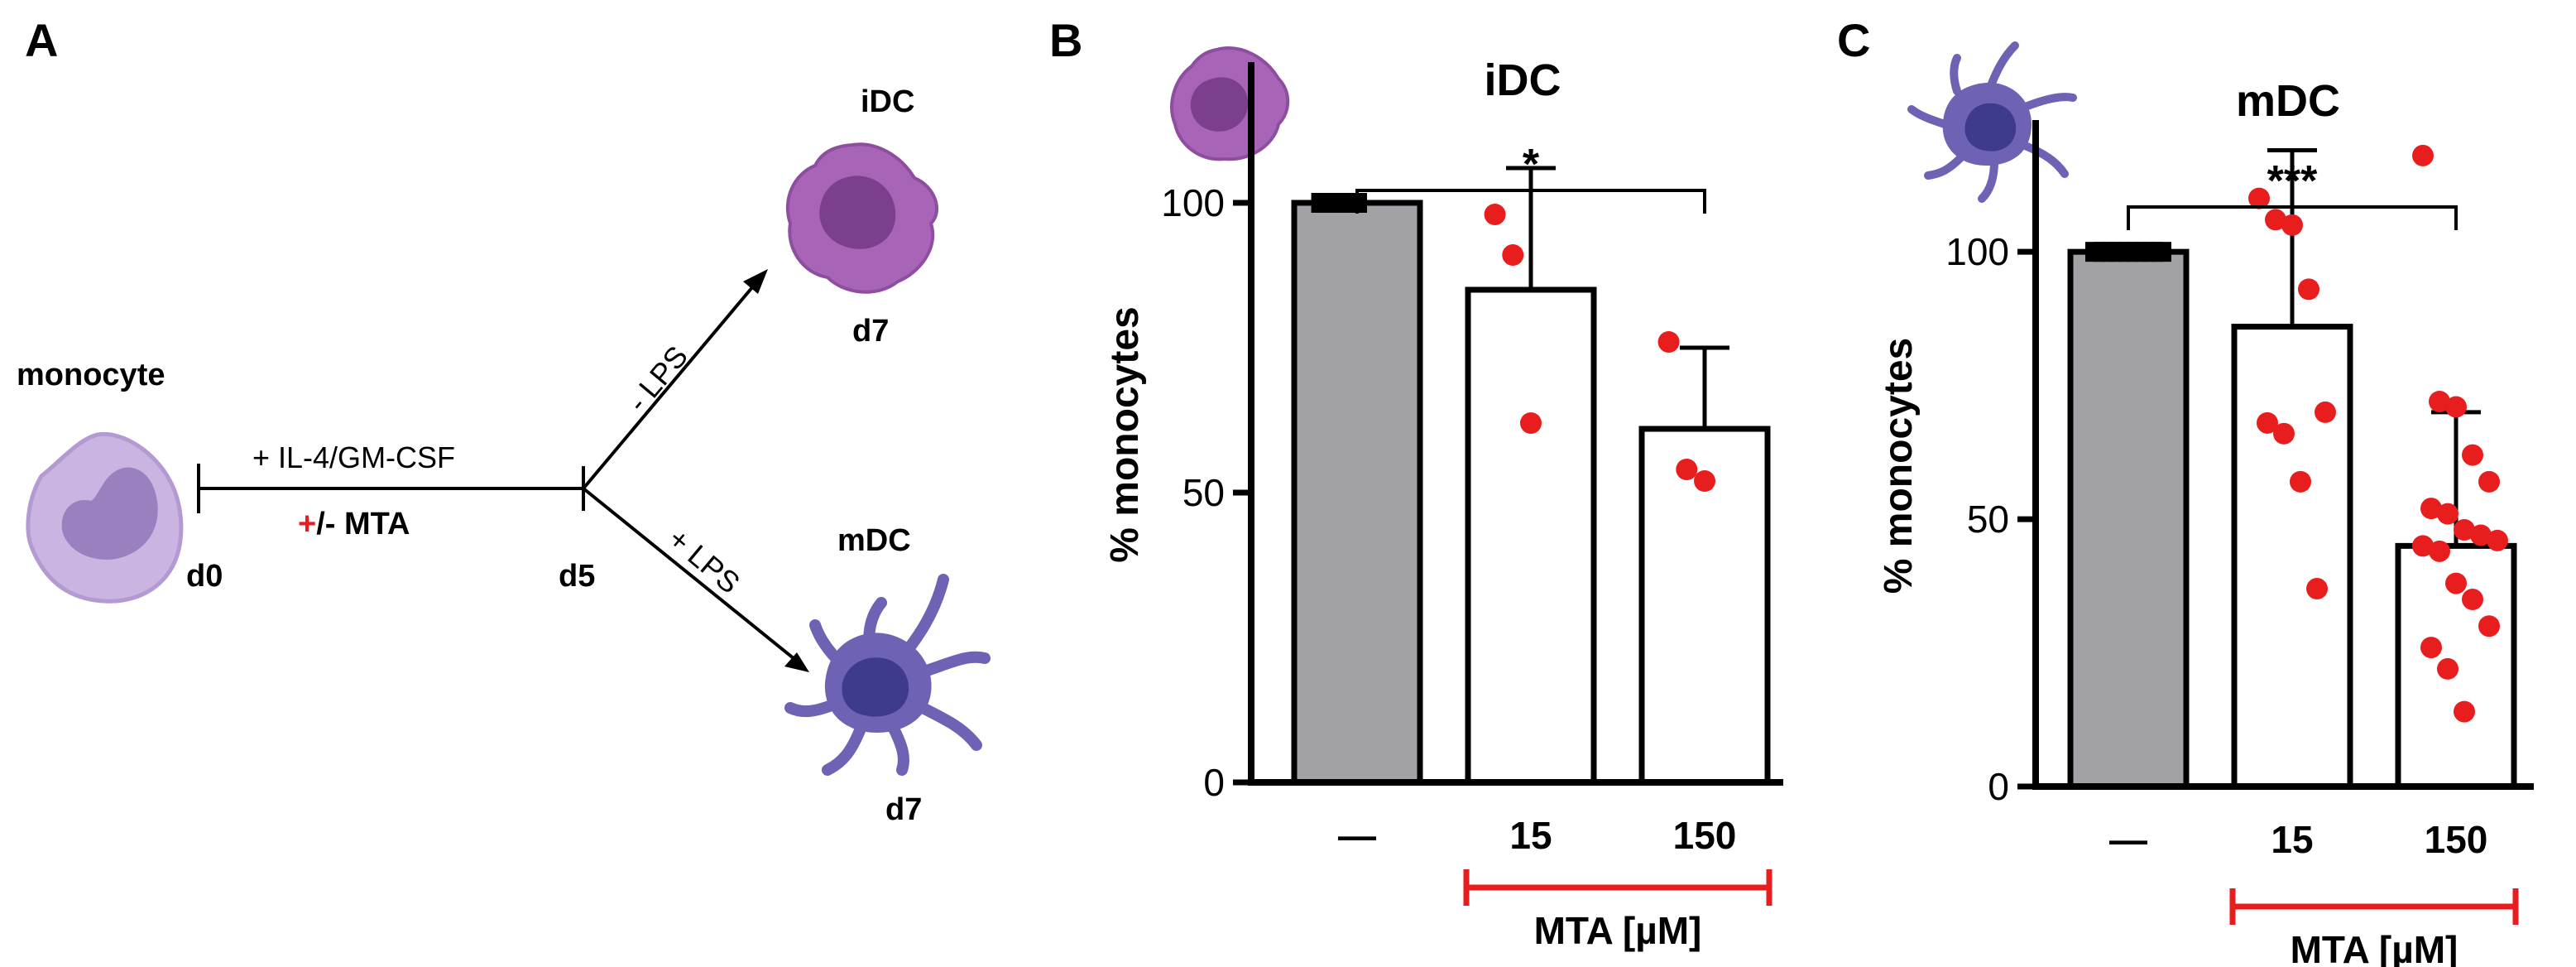 The image size is (2576, 967). What do you see at coordinates (1992, 122) in the screenshot?
I see `mdc-title-cell-icon` at bounding box center [1992, 122].